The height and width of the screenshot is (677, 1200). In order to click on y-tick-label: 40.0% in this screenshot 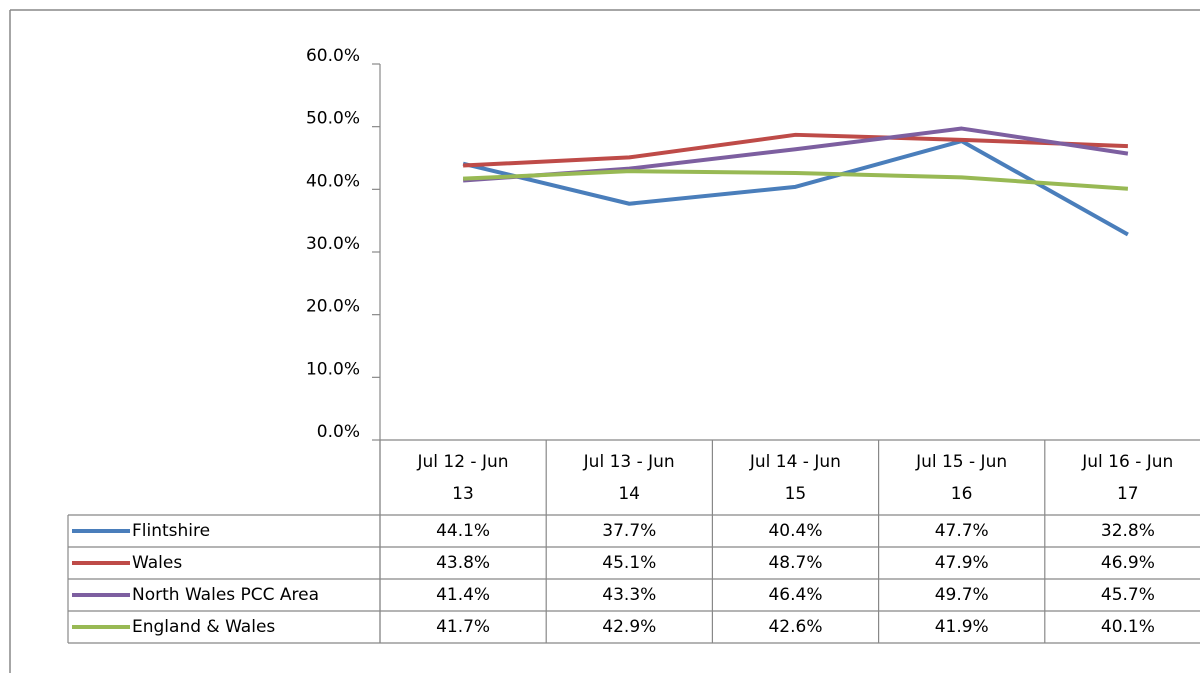, I will do `click(333, 181)`.